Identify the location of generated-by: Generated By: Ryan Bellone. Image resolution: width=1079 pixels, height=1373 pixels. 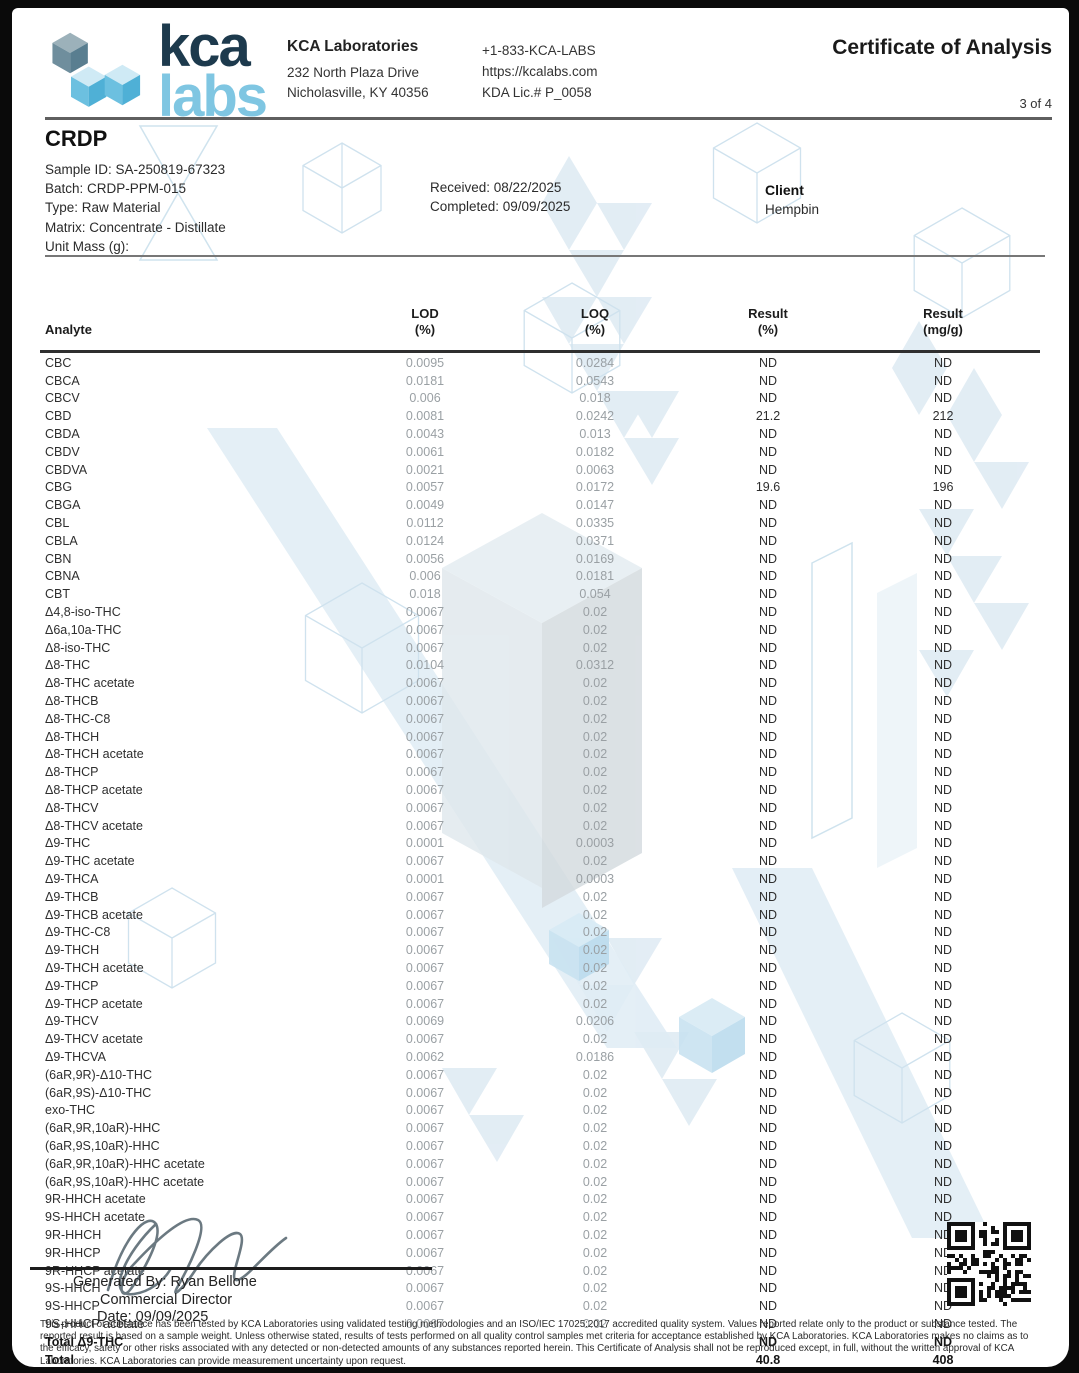
(165, 1282).